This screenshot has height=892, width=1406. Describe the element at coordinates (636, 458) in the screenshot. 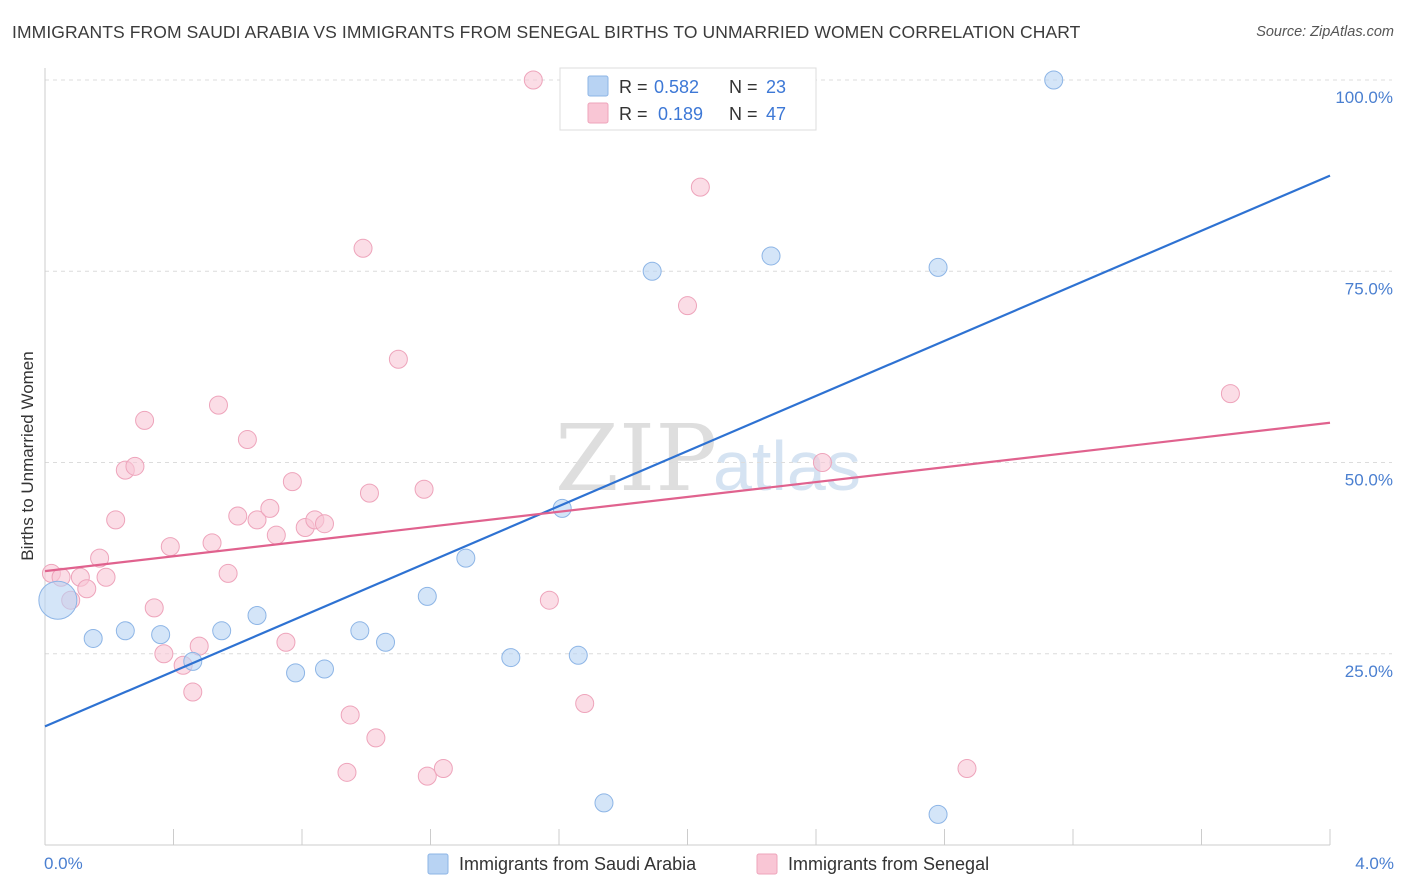

I see `watermark-zip: ZIP` at that location.